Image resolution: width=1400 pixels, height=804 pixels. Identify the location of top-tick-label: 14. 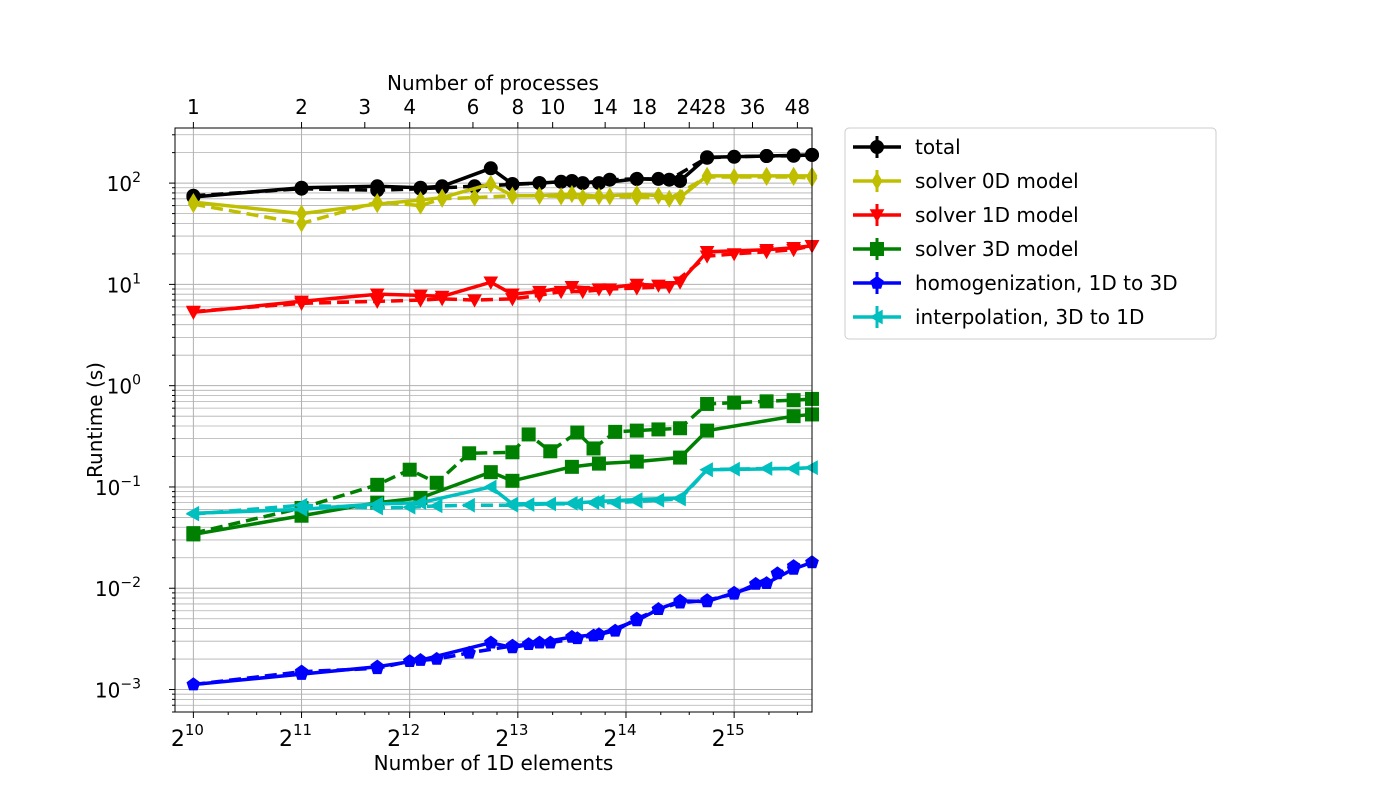
(604, 107).